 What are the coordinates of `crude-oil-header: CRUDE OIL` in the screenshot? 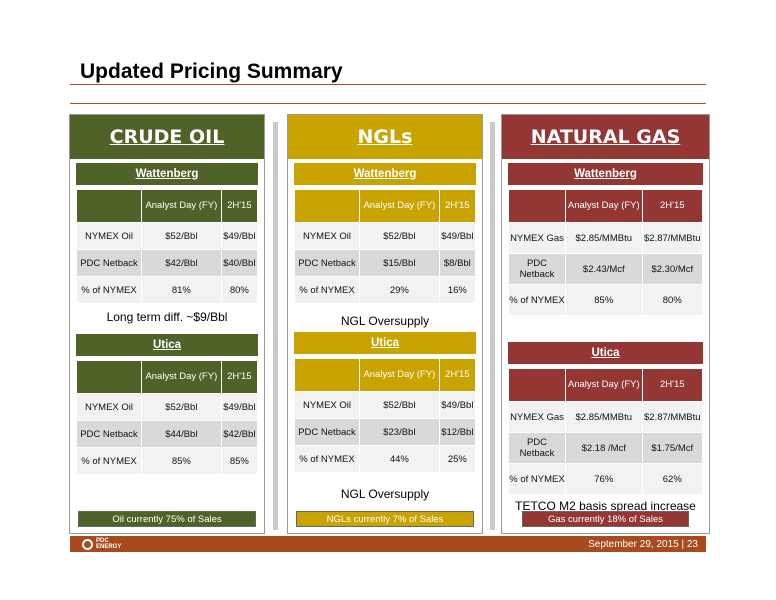 It's located at (167, 137).